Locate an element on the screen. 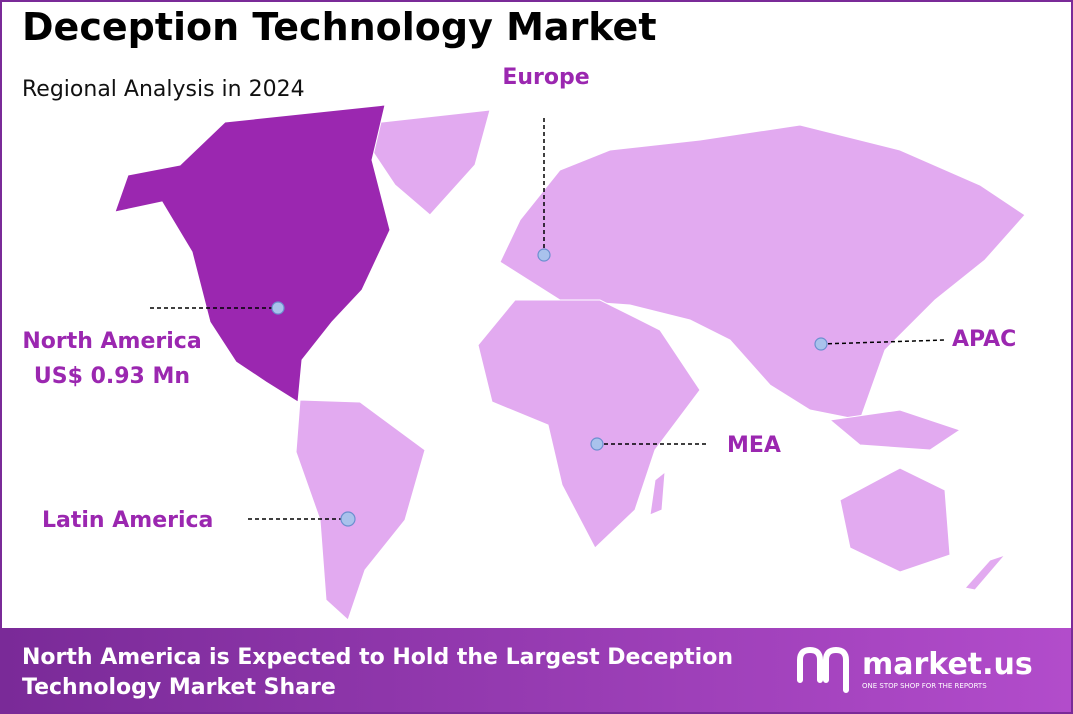 The image size is (1073, 714). logo-tagline: ONE STOP SHOP FOR THE REPORTS is located at coordinates (924, 686).